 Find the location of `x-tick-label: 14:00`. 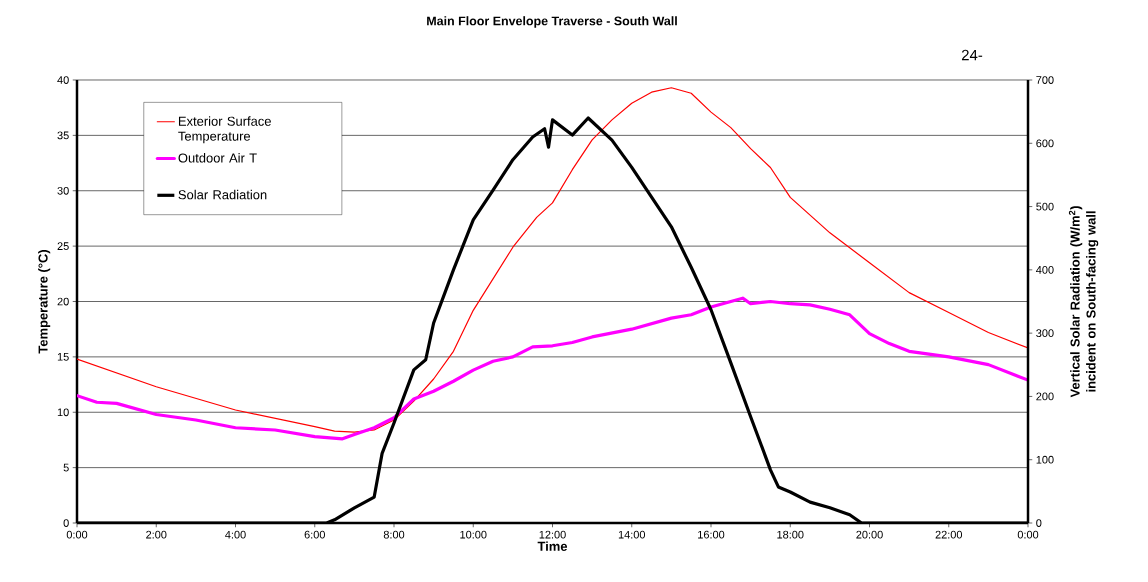

x-tick-label: 14:00 is located at coordinates (632, 534).